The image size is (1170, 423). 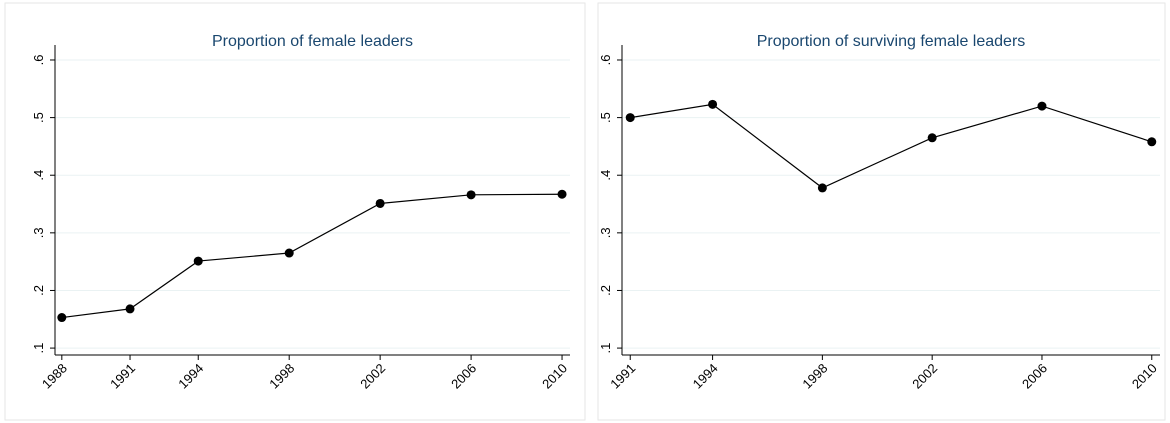 What do you see at coordinates (891, 146) in the screenshot?
I see `line` at bounding box center [891, 146].